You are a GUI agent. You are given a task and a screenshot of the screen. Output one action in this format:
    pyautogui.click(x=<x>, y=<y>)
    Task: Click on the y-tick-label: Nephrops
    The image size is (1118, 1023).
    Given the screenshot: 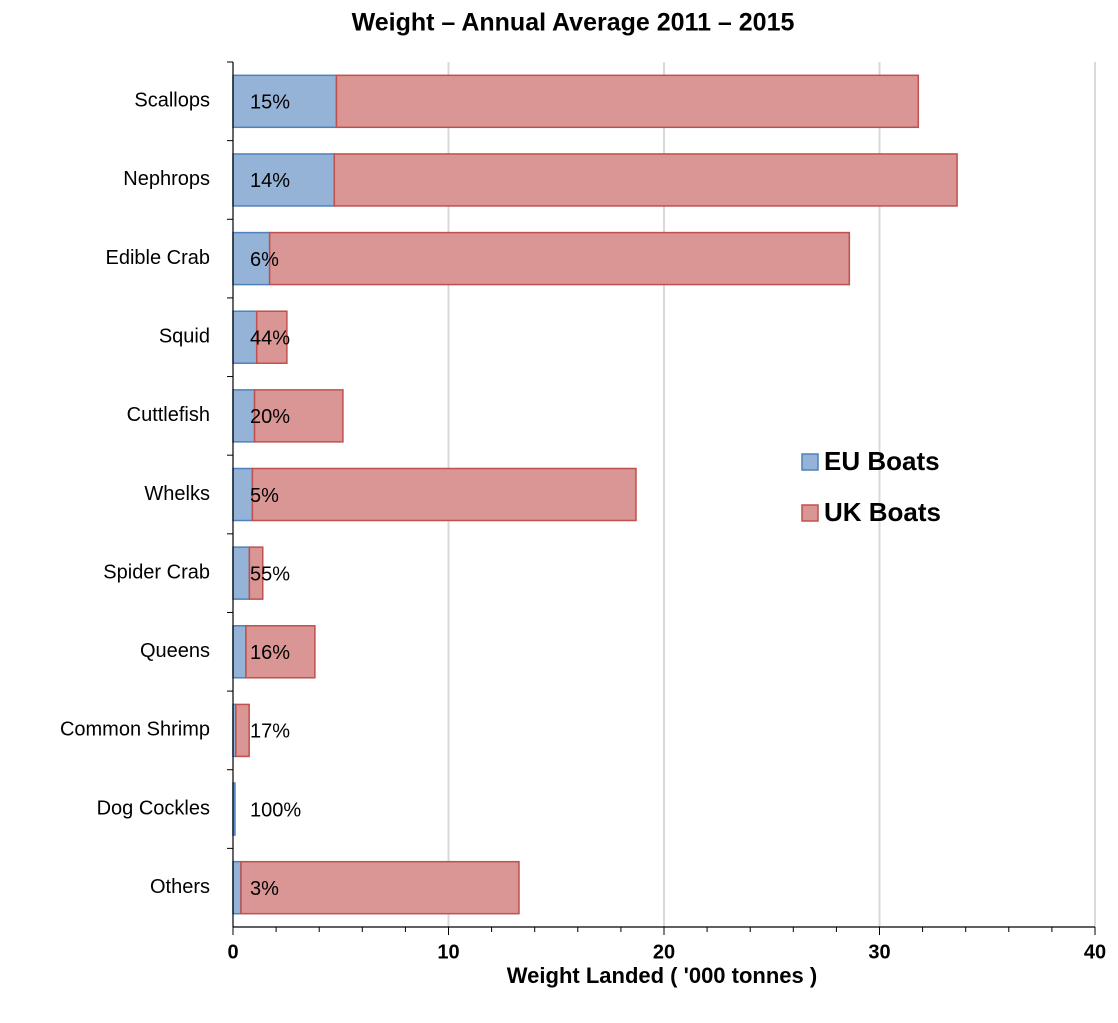 What is the action you would take?
    pyautogui.click(x=166, y=179)
    